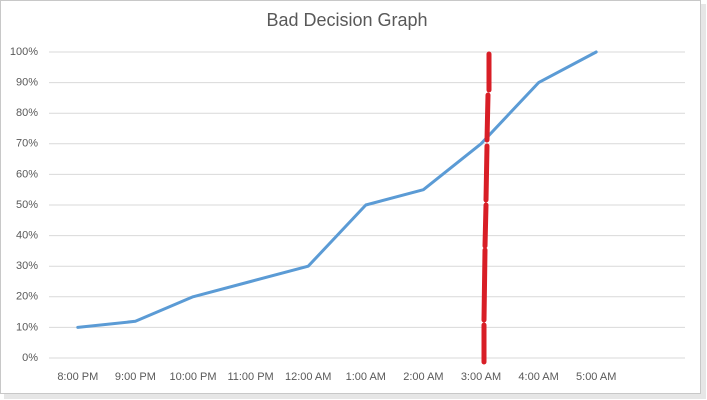  Describe the element at coordinates (250, 377) in the screenshot. I see `x-tick-label: 11:00 PM` at that location.